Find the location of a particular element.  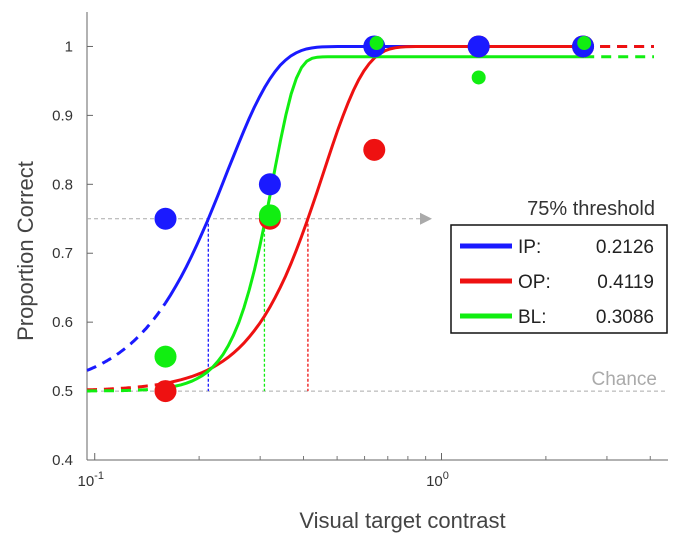

legend-series-name: OP: is located at coordinates (534, 282).